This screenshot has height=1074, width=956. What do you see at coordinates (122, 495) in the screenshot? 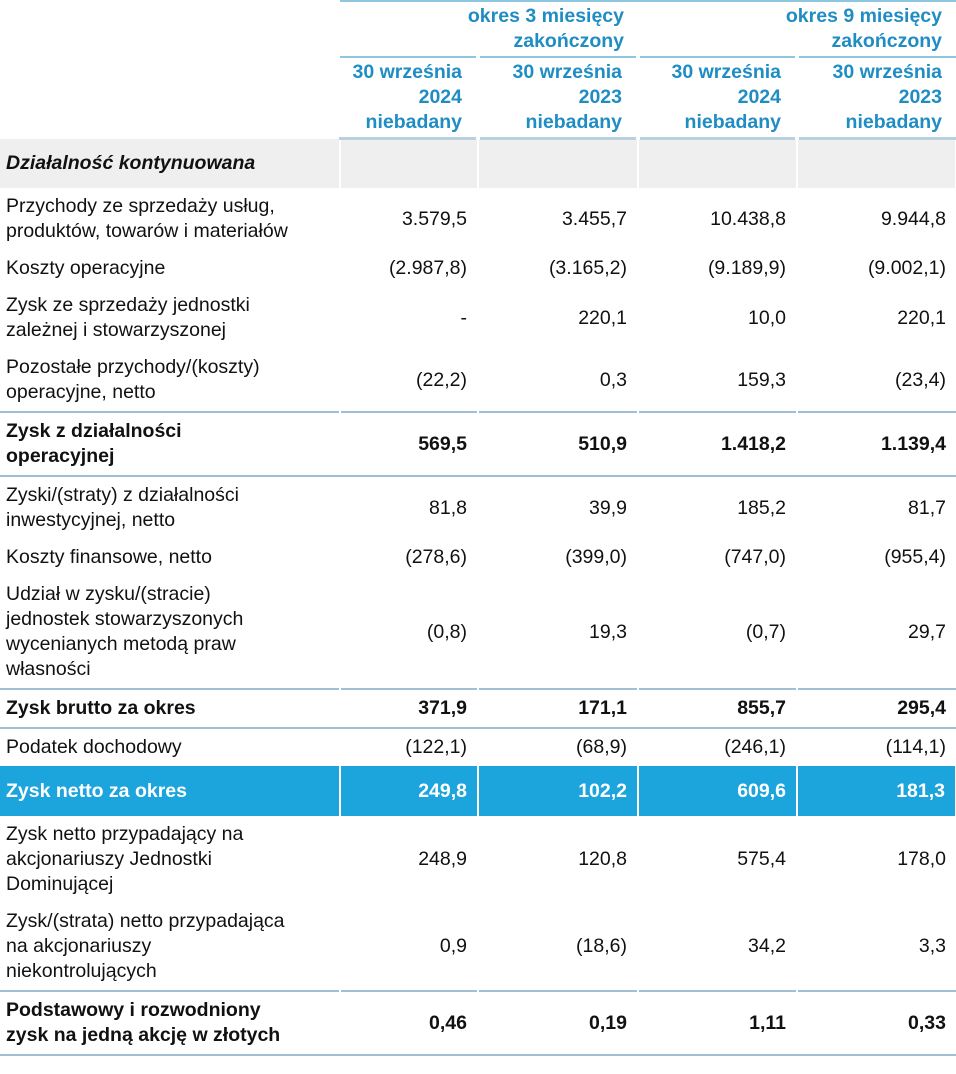
I see `text-line: Zyski/(straty) z działalności` at bounding box center [122, 495].